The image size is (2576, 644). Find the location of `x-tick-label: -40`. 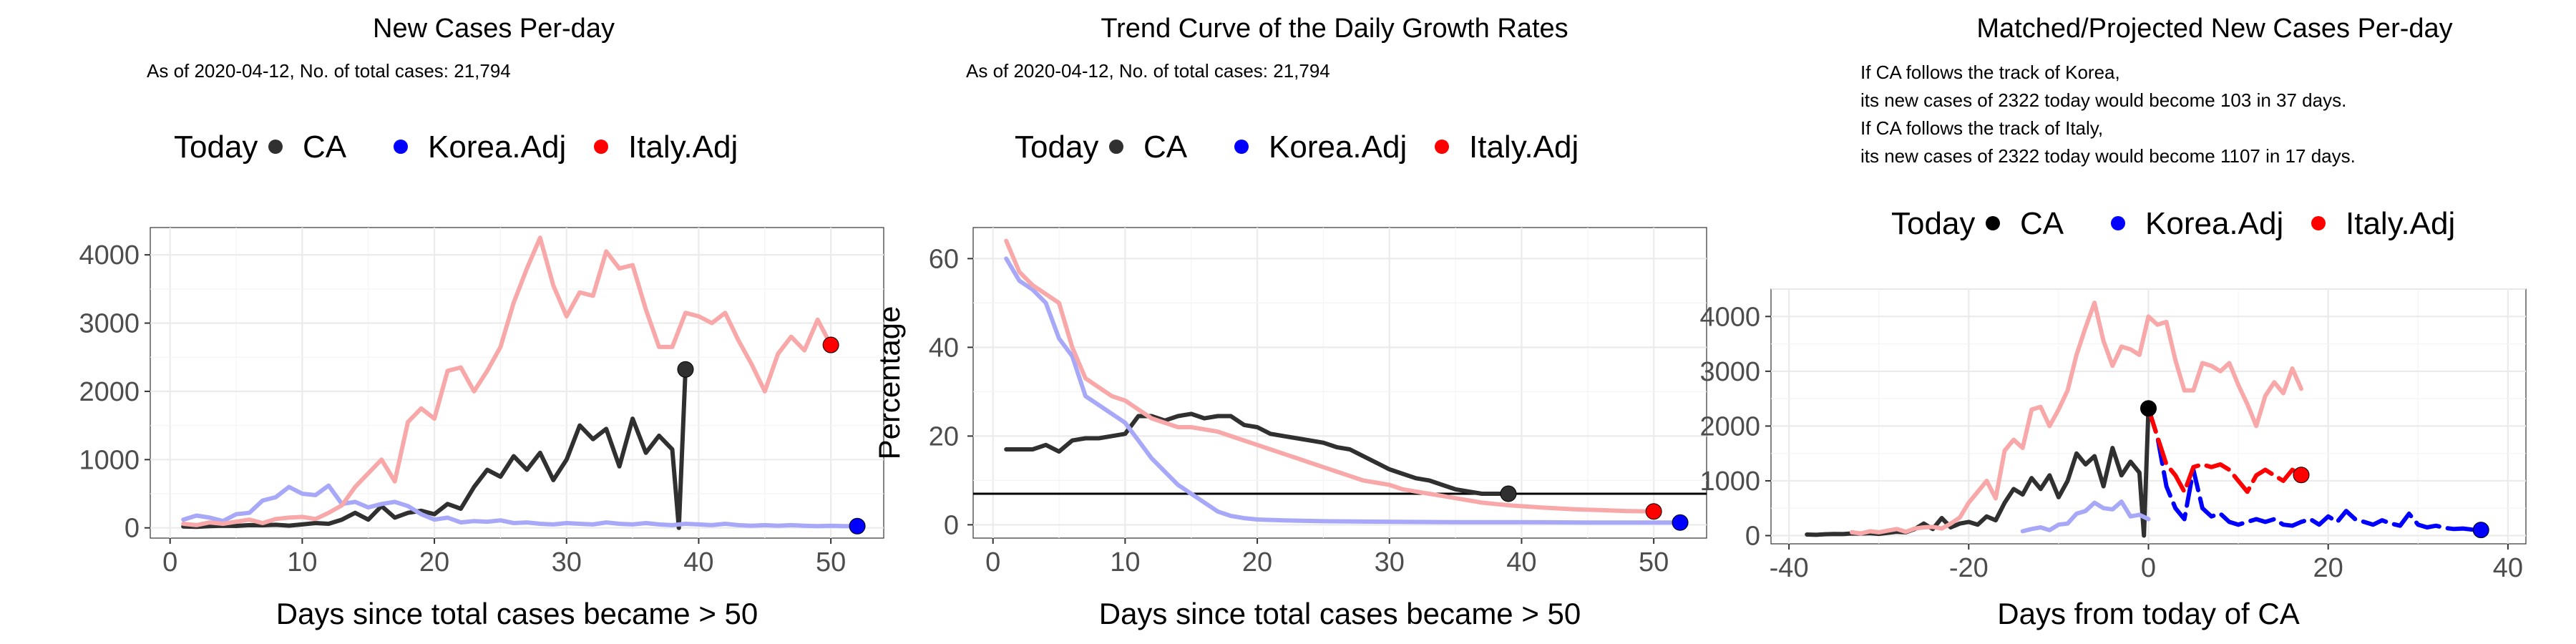

x-tick-label: -40 is located at coordinates (1789, 568).